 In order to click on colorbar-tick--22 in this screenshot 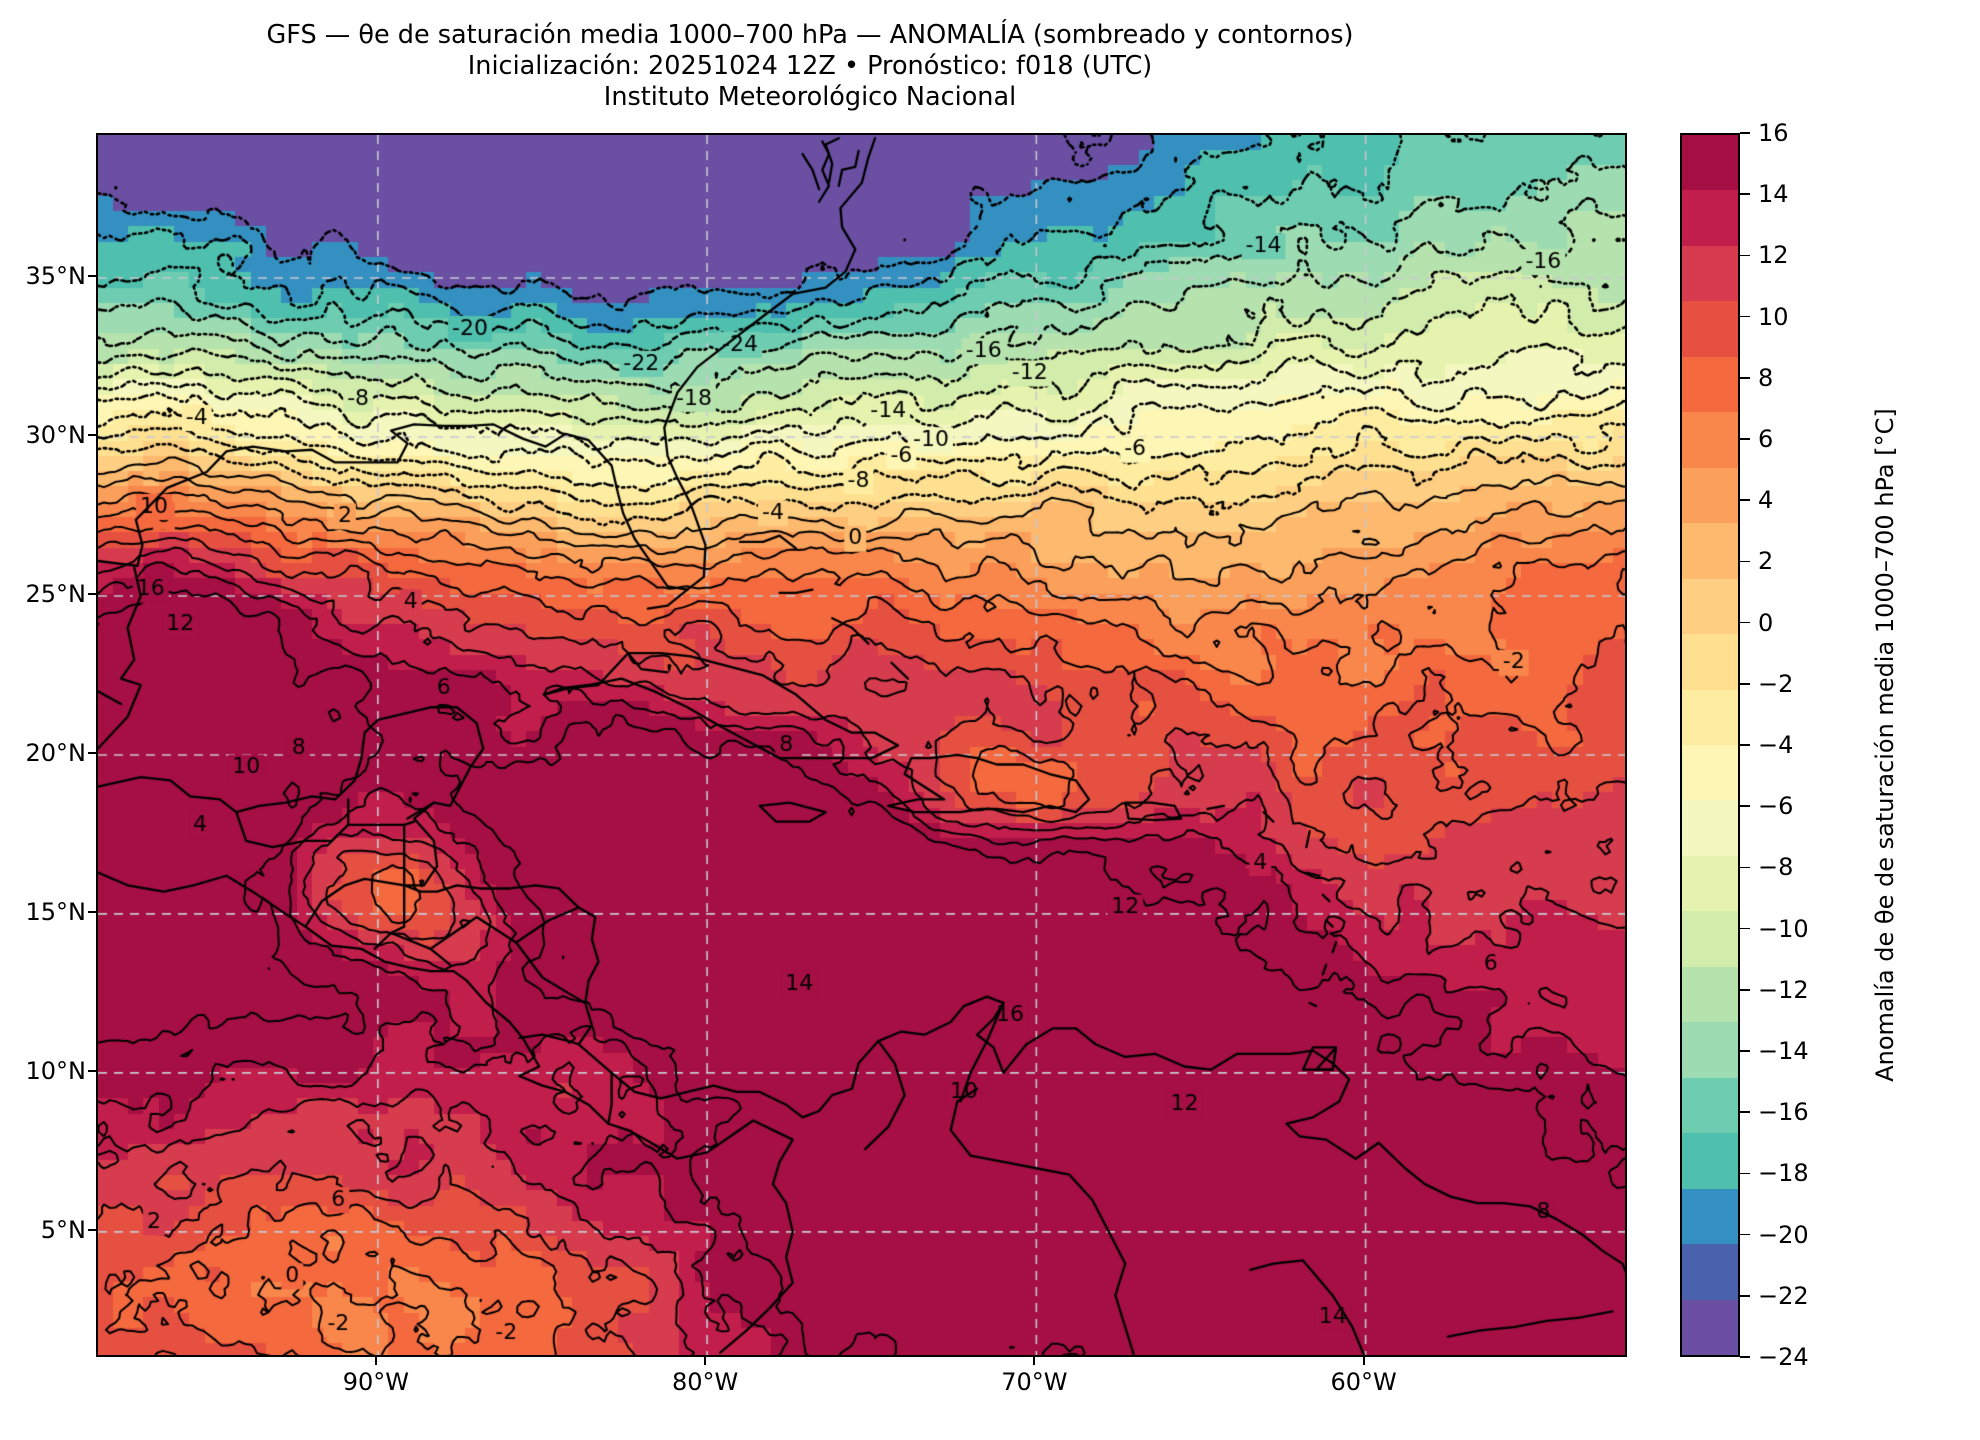, I will do `click(1745, 1295)`.